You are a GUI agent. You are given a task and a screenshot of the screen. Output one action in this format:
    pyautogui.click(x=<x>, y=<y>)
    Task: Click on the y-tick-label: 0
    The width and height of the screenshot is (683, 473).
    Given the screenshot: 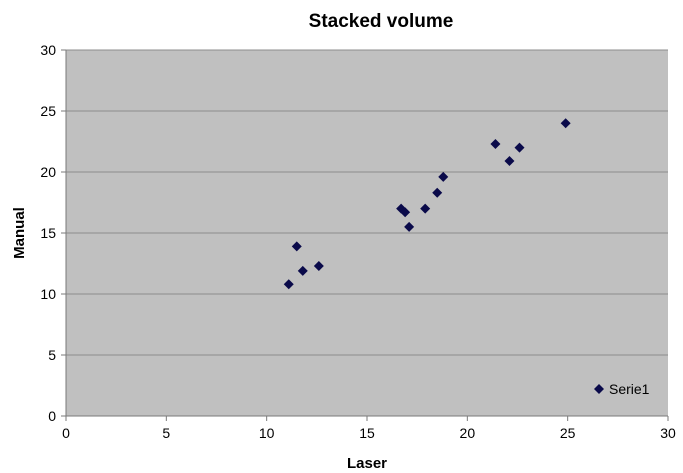 What is the action you would take?
    pyautogui.click(x=52, y=416)
    